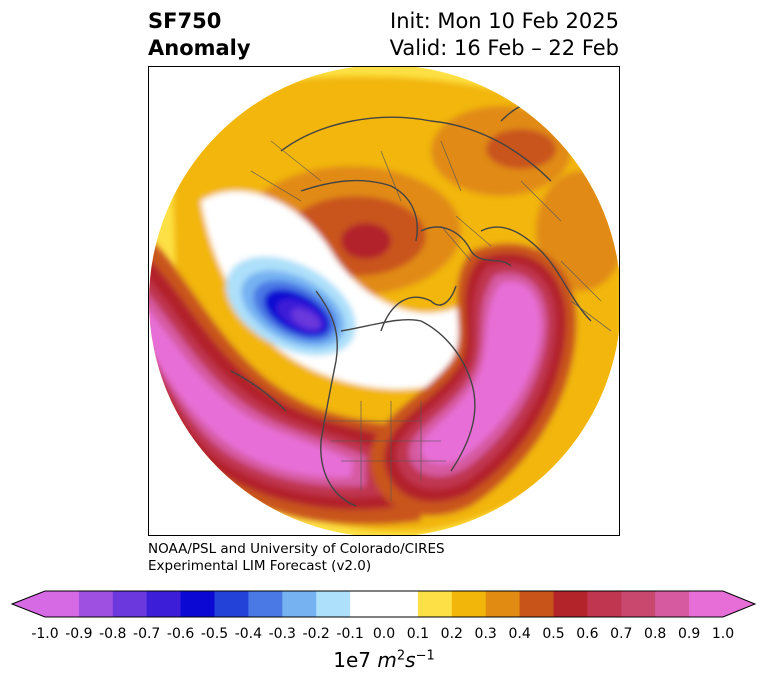 The width and height of the screenshot is (768, 688). Describe the element at coordinates (147, 634) in the screenshot. I see `colorbar-tick-label: -0.7` at that location.